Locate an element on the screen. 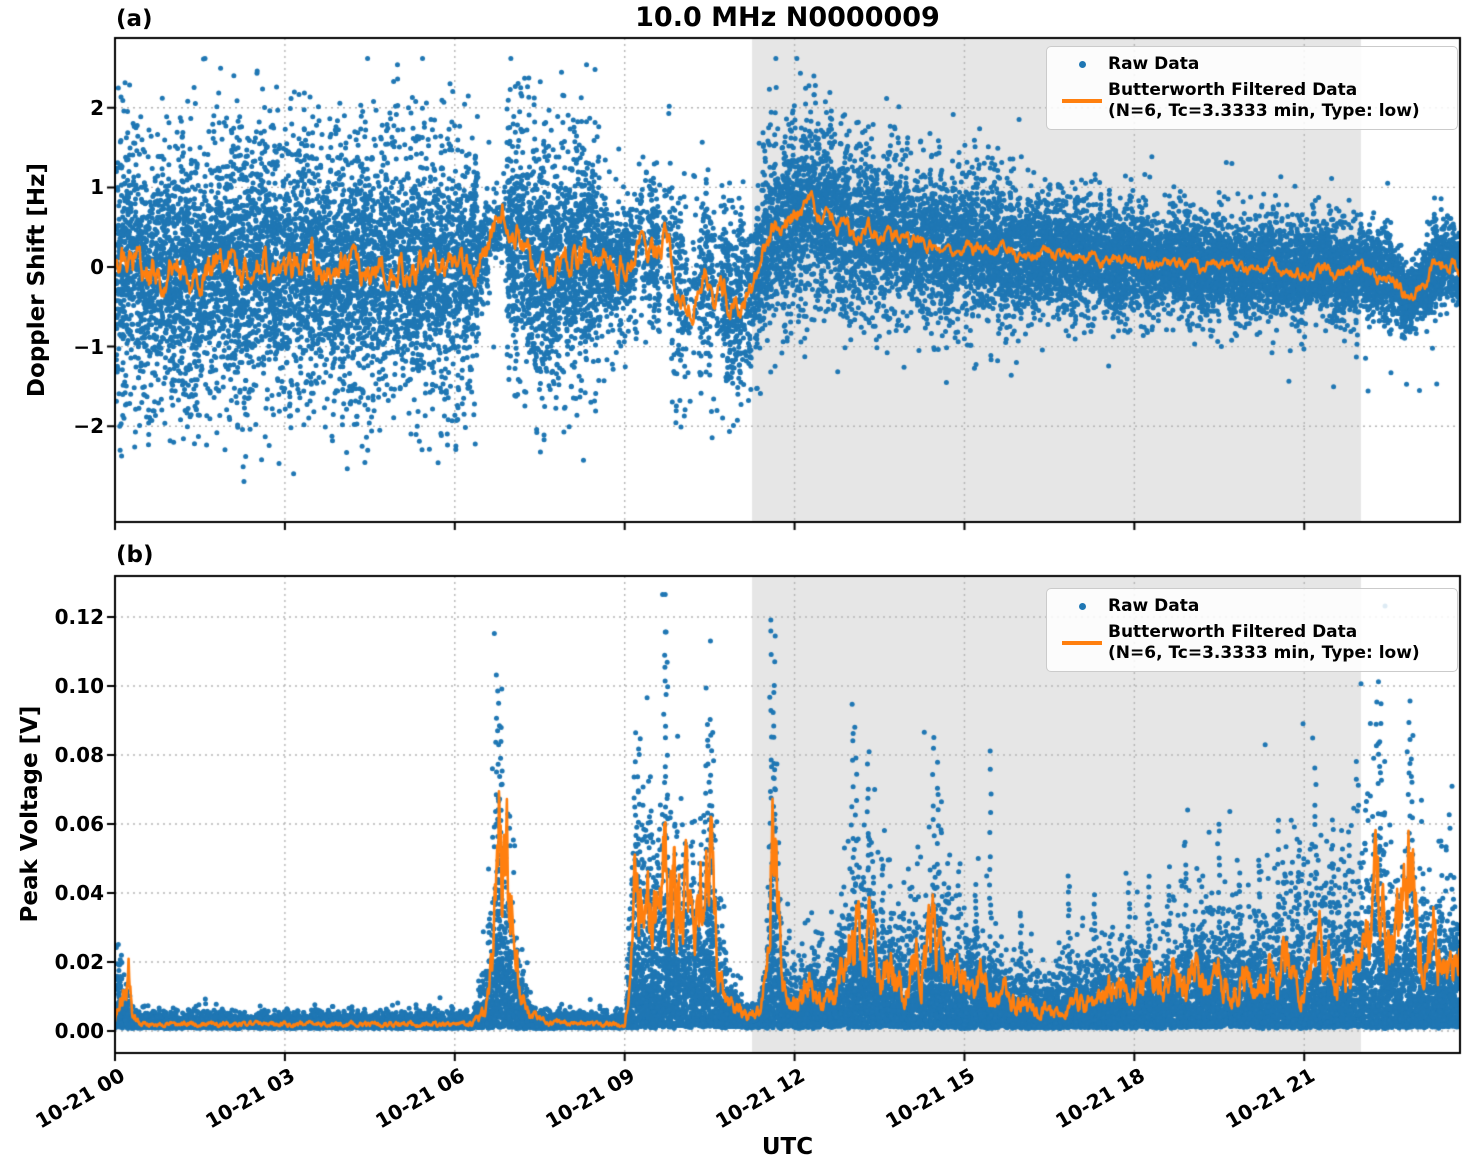 This screenshot has height=1172, width=1471. y-tick-label: −2 is located at coordinates (88, 426).